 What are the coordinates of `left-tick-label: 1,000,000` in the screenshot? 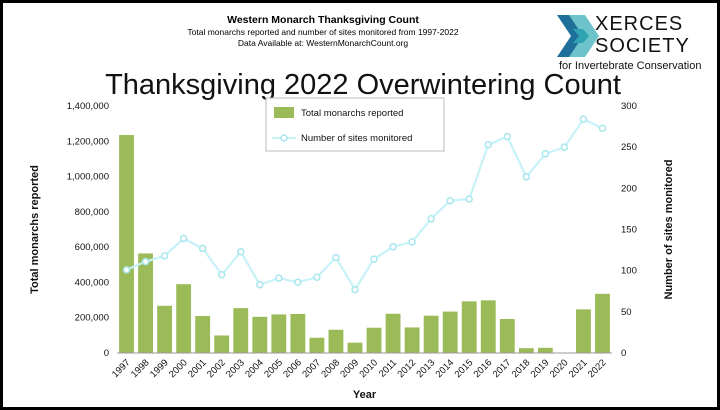 It's located at (88, 177).